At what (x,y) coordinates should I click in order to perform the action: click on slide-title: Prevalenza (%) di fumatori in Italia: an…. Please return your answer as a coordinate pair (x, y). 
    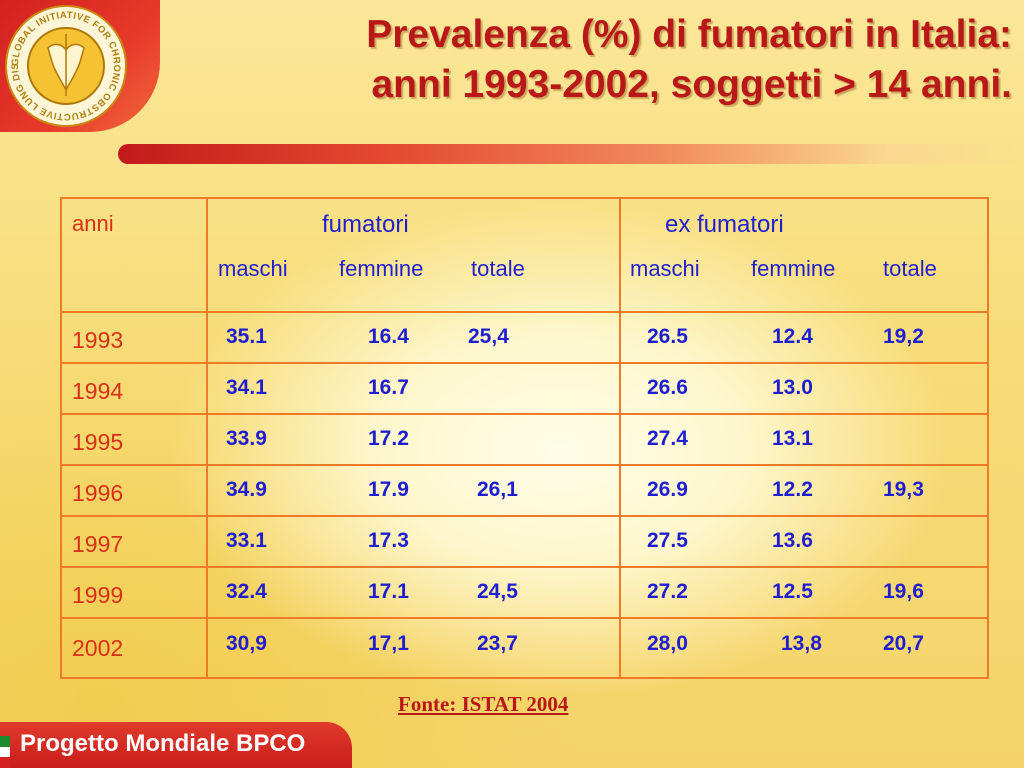
    Looking at the image, I should click on (582, 60).